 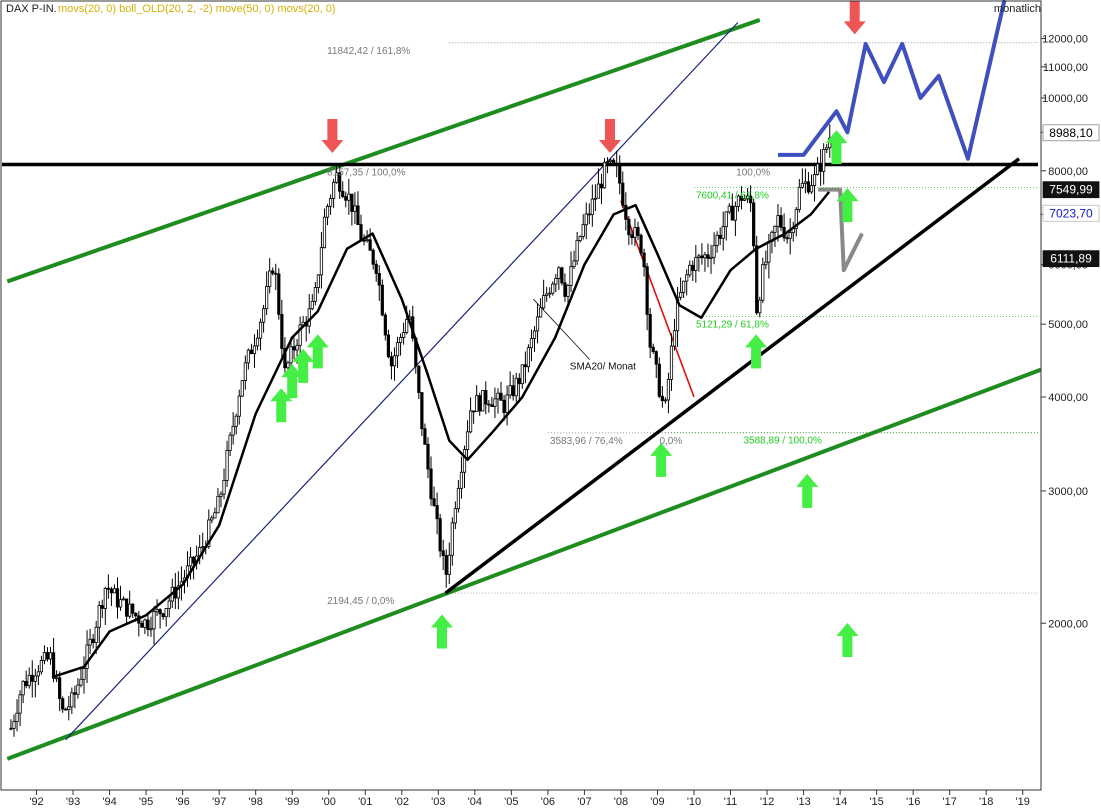 I want to click on x-tick-label: '99, so click(x=292, y=802).